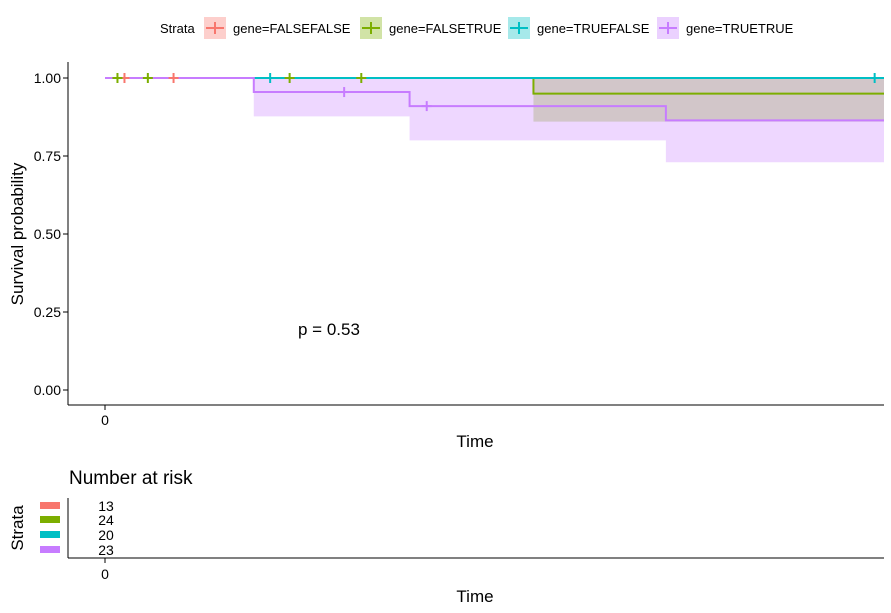 The height and width of the screenshot is (613, 891). Describe the element at coordinates (47, 234) in the screenshot. I see `y-tick-label: 0.50` at that location.